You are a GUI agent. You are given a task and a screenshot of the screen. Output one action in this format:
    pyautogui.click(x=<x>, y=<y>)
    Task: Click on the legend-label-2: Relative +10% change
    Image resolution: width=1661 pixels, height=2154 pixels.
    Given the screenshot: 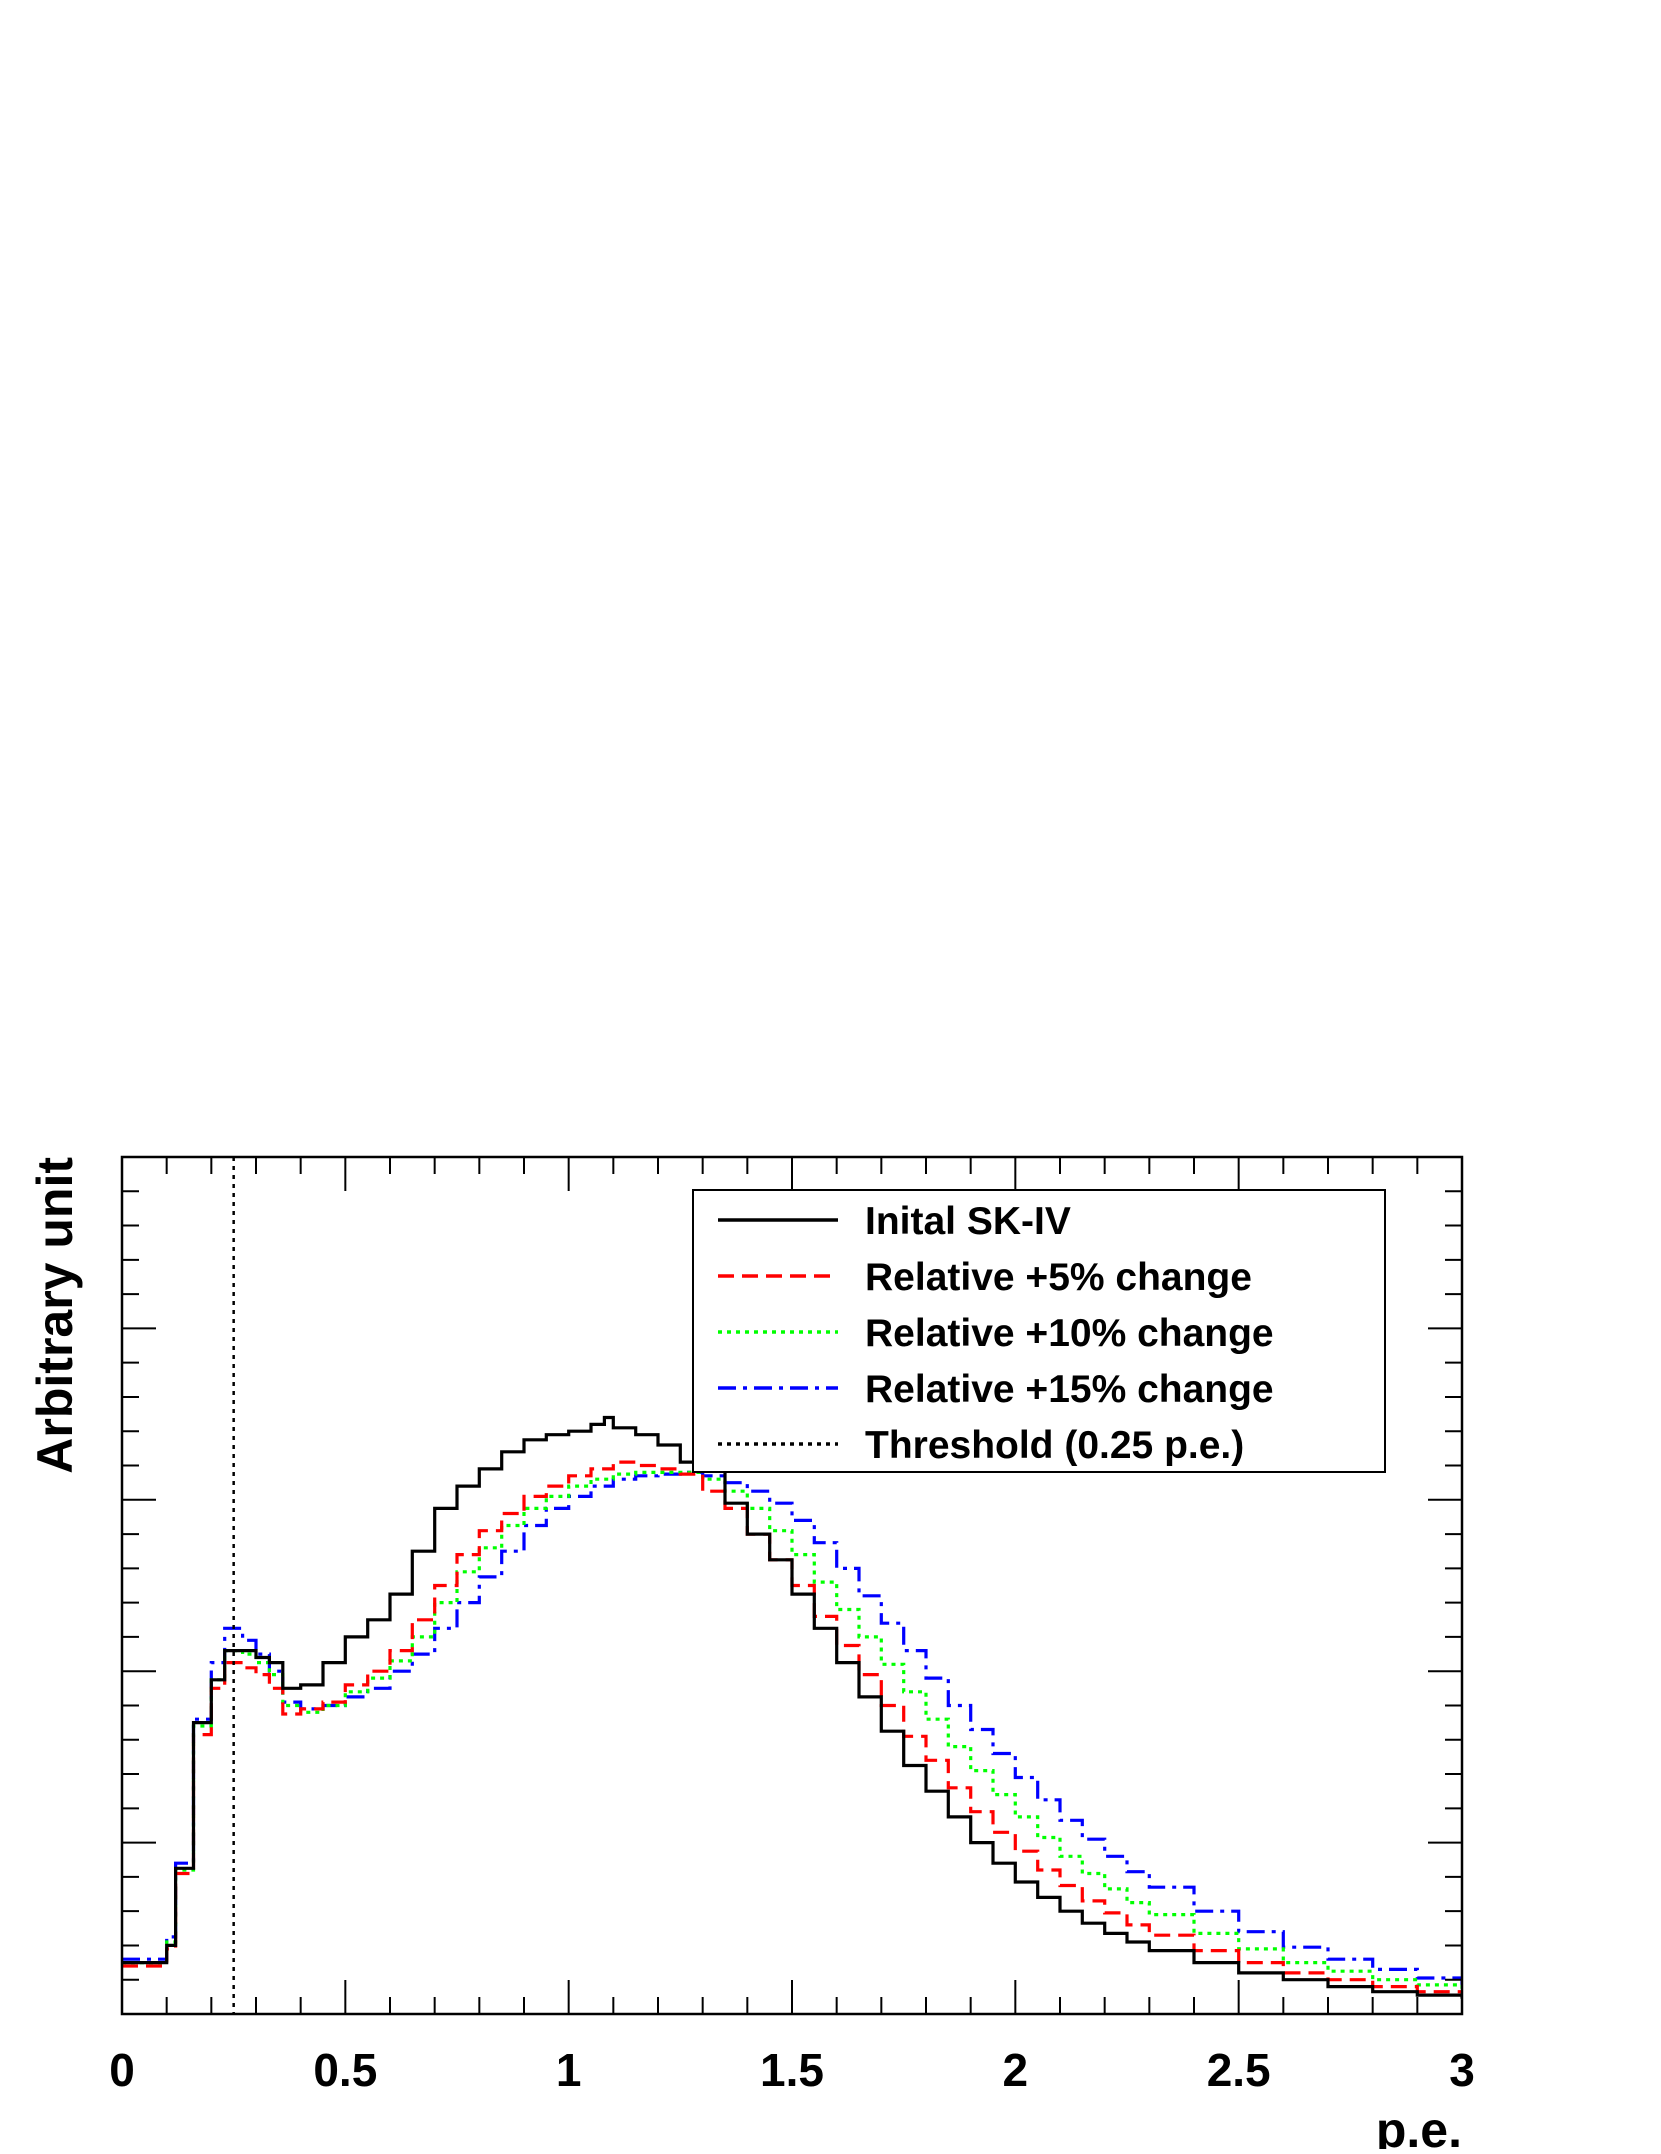 What is the action you would take?
    pyautogui.click(x=1069, y=1333)
    